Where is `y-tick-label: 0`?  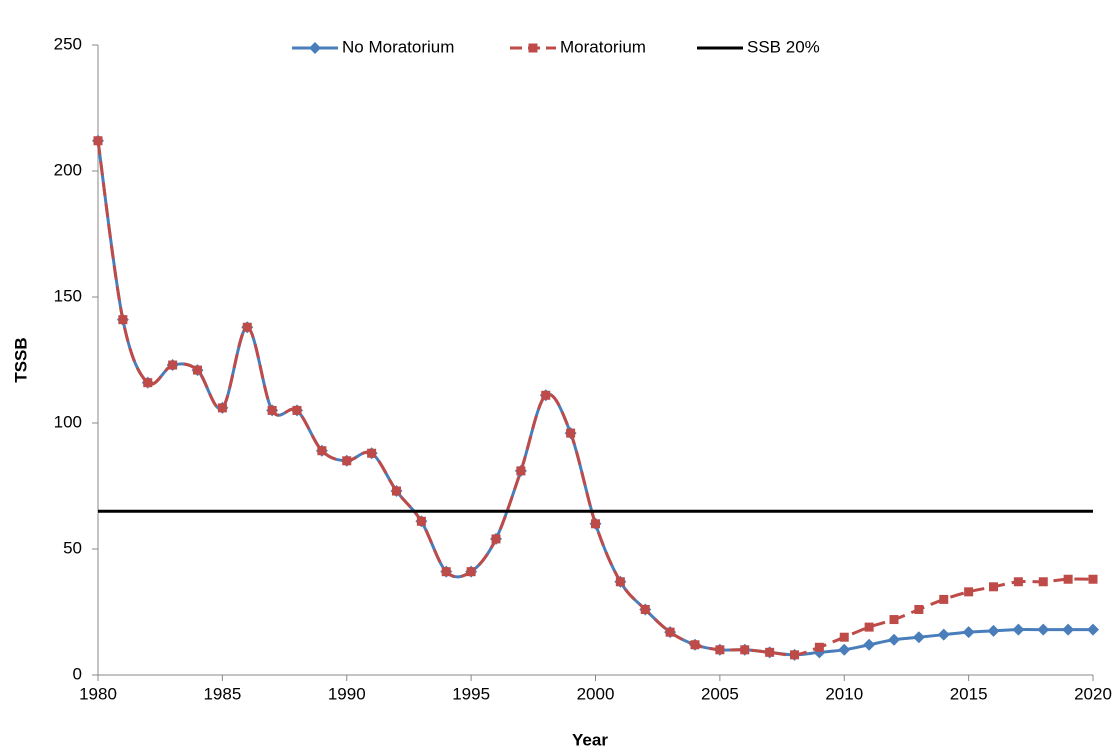
y-tick-label: 0 is located at coordinates (77, 673).